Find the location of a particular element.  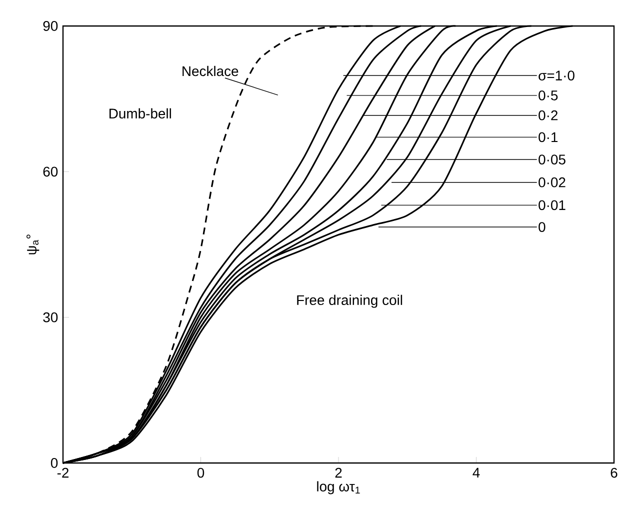

annotation: 0·01 is located at coordinates (552, 205).